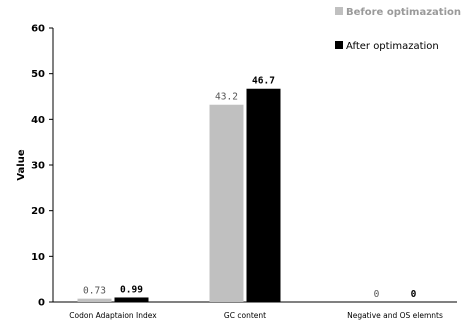 This screenshot has width=471, height=322. I want to click on category-label: Negative and OS elemnts, so click(395, 315).